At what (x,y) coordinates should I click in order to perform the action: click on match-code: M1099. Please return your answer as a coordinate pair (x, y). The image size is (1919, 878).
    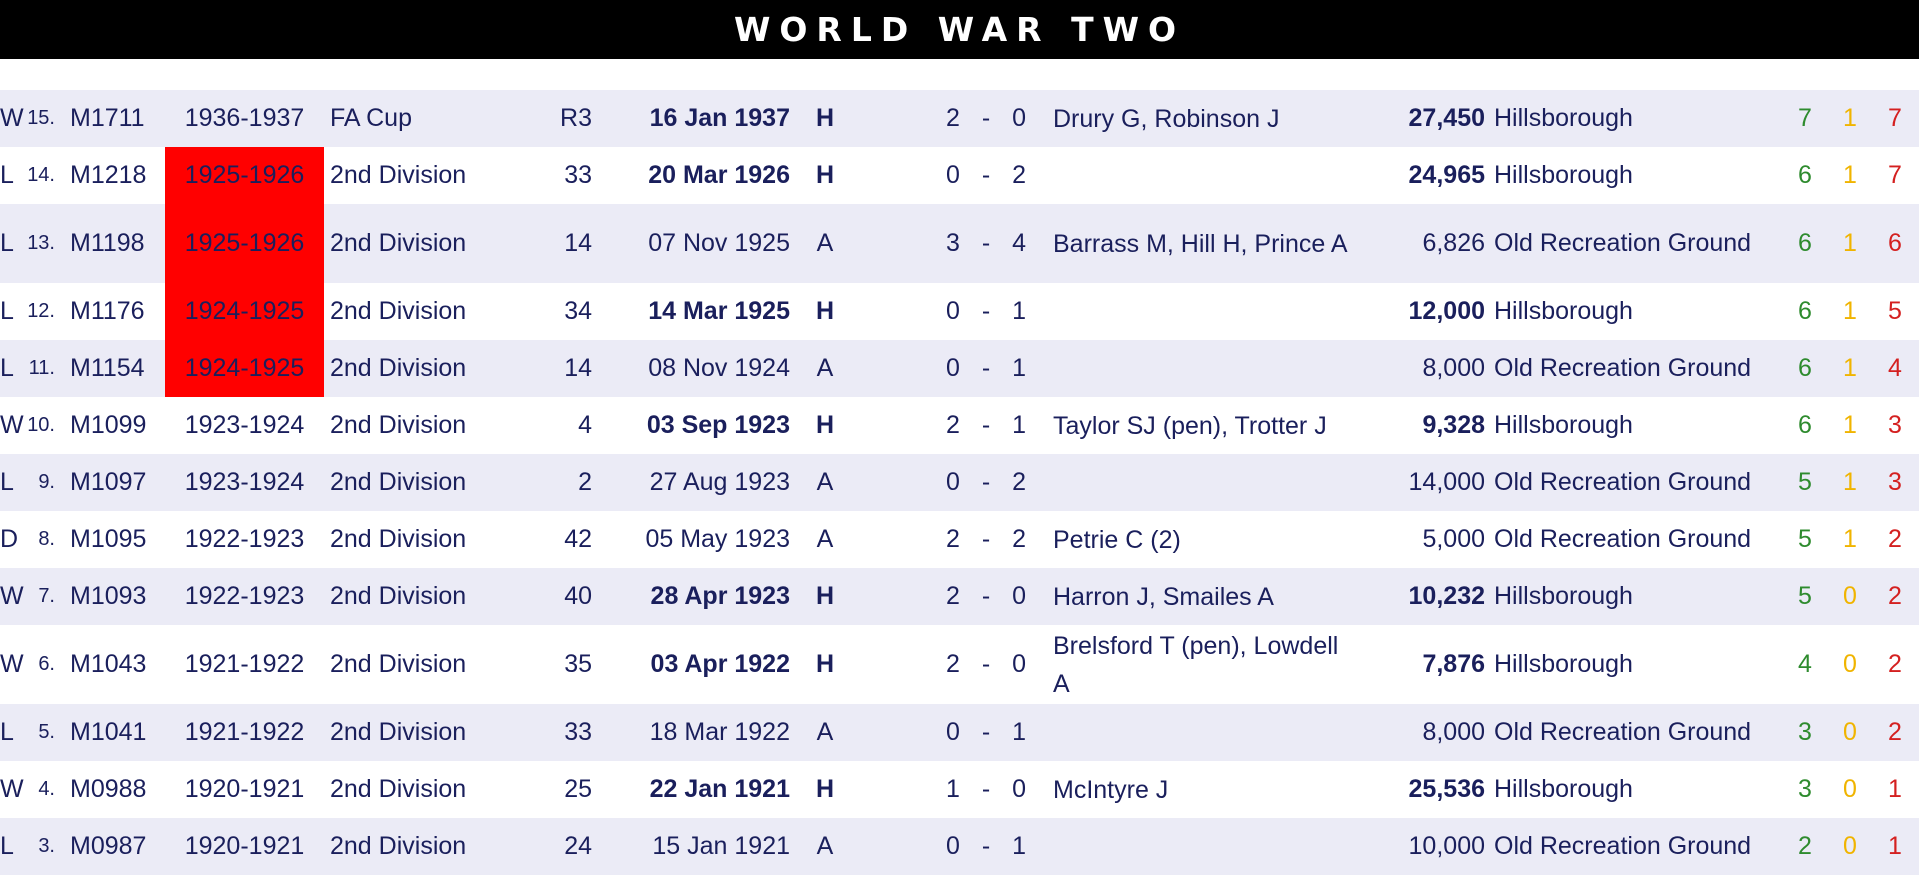
    Looking at the image, I should click on (108, 425).